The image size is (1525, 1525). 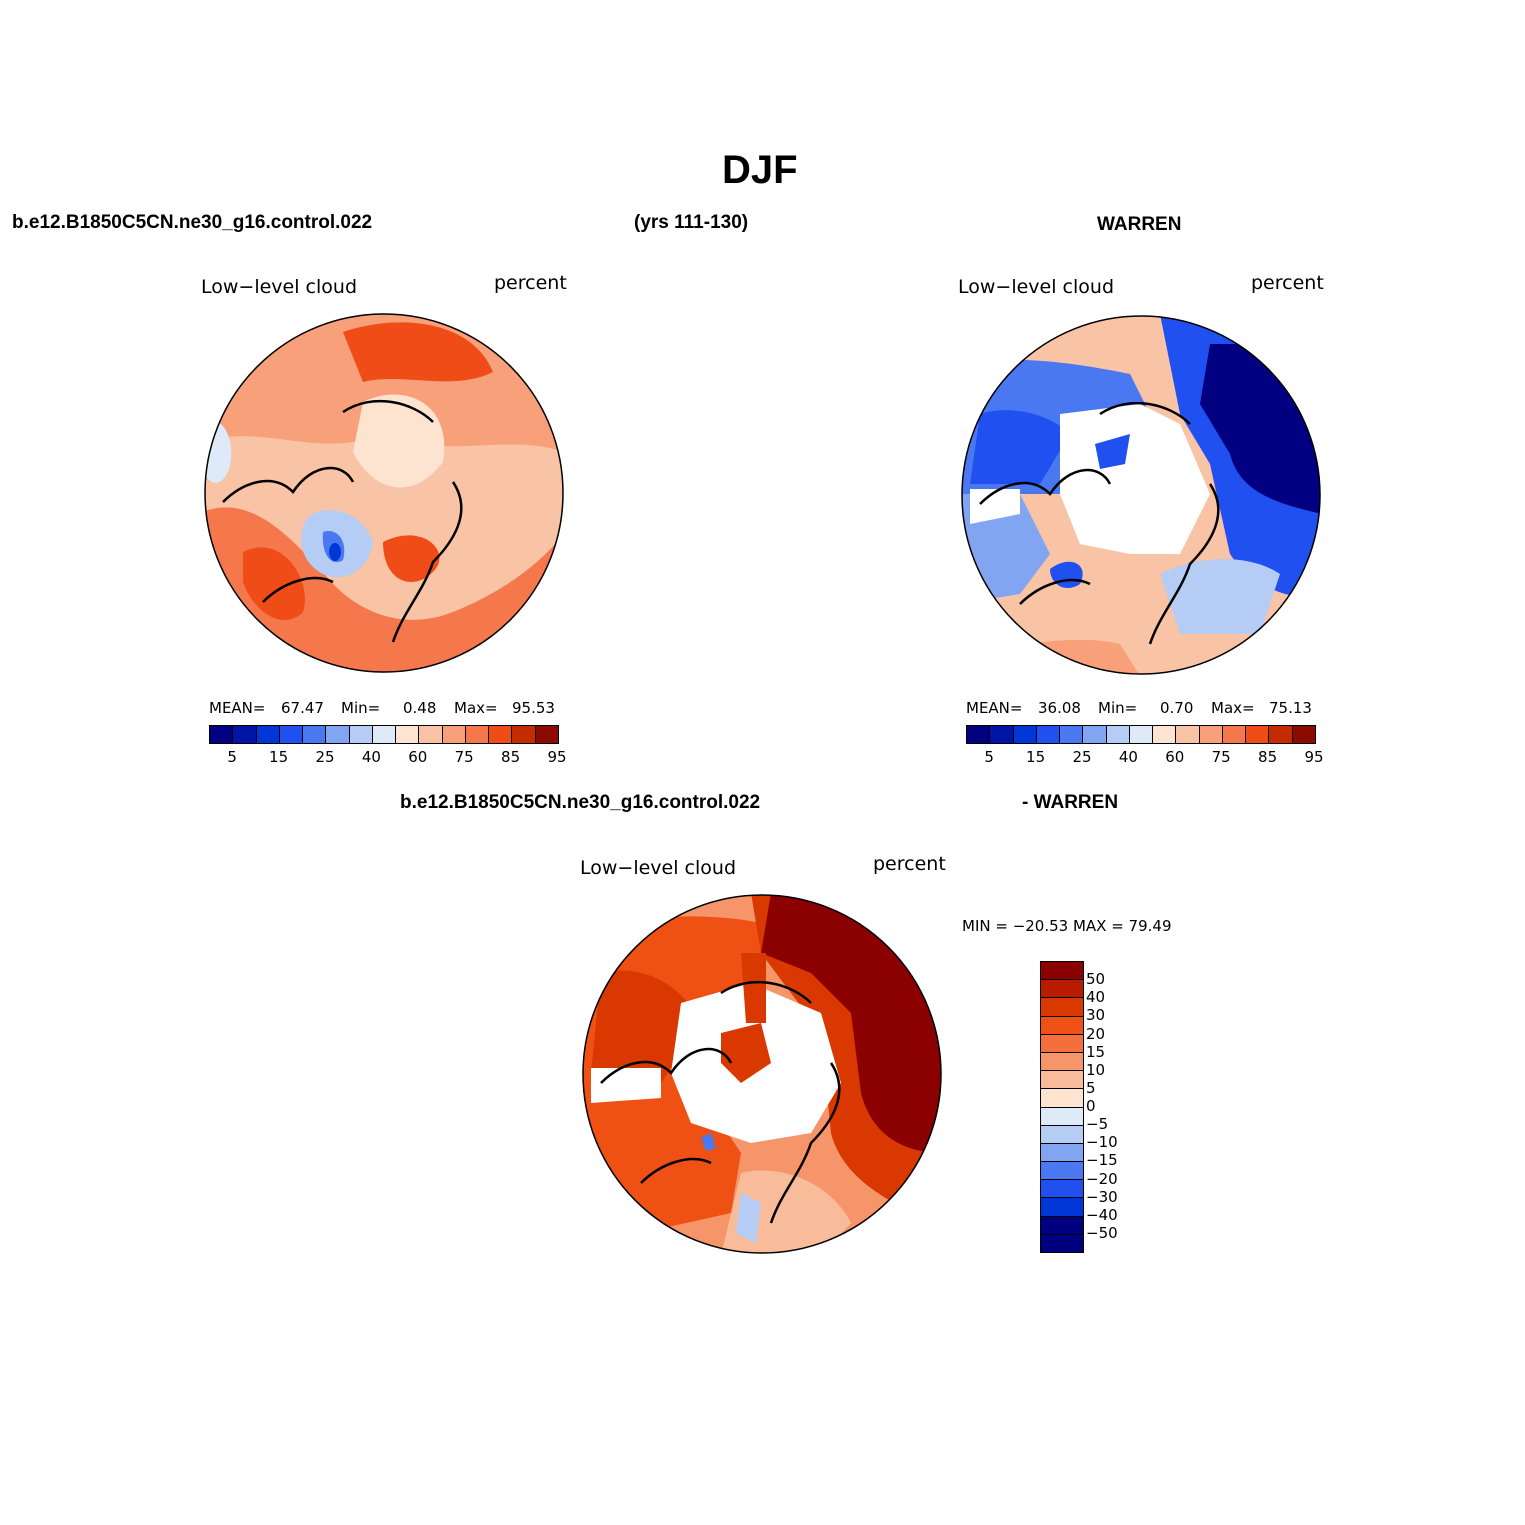 What do you see at coordinates (420, 708) in the screenshot?
I see `model-min-value: 0.48` at bounding box center [420, 708].